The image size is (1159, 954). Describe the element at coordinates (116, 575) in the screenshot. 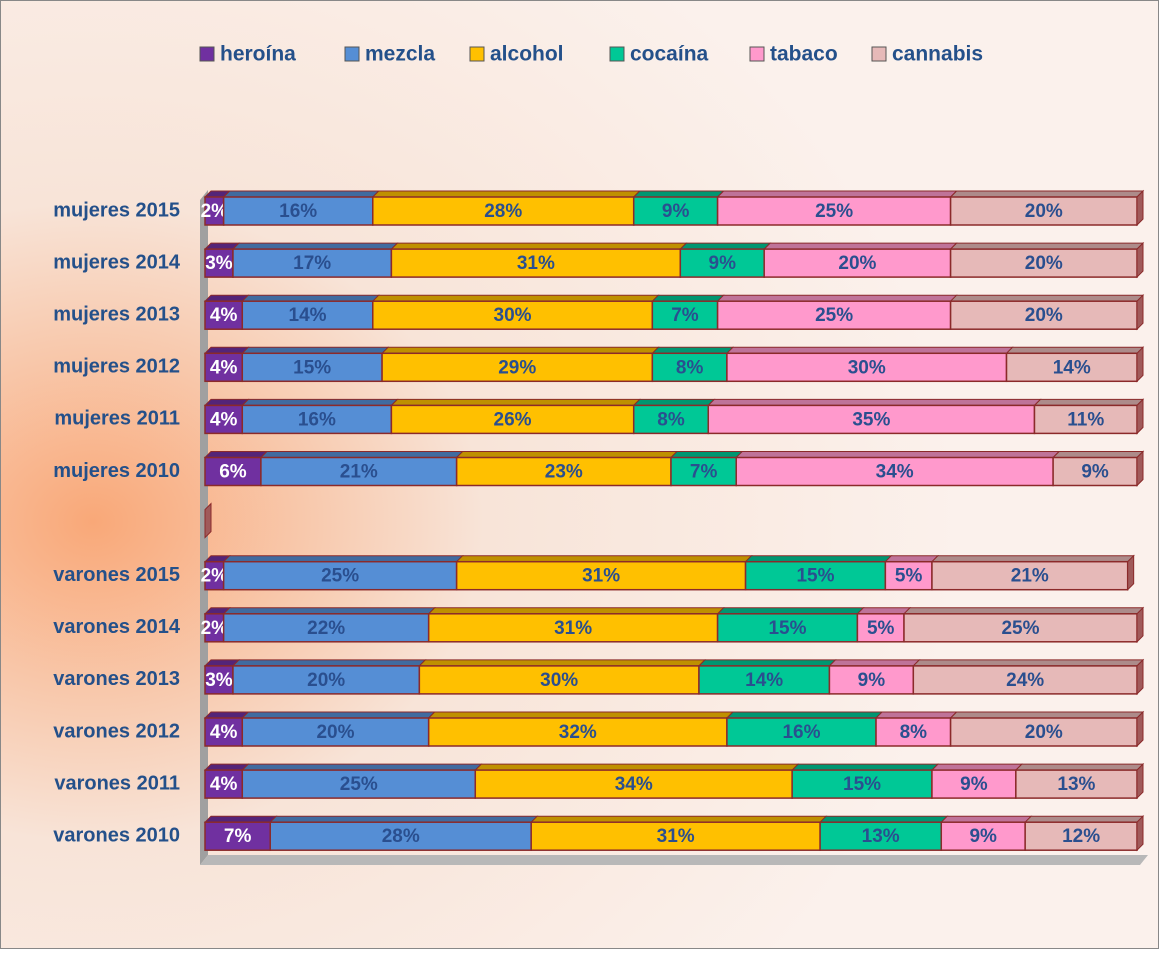

I see `category-label: varones 2015` at that location.